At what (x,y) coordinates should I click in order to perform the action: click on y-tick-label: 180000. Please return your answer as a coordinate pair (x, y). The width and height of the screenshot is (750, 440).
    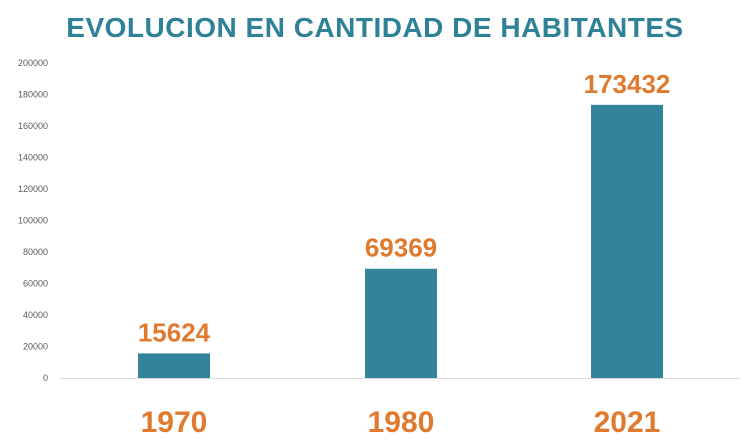
    Looking at the image, I should click on (33, 95).